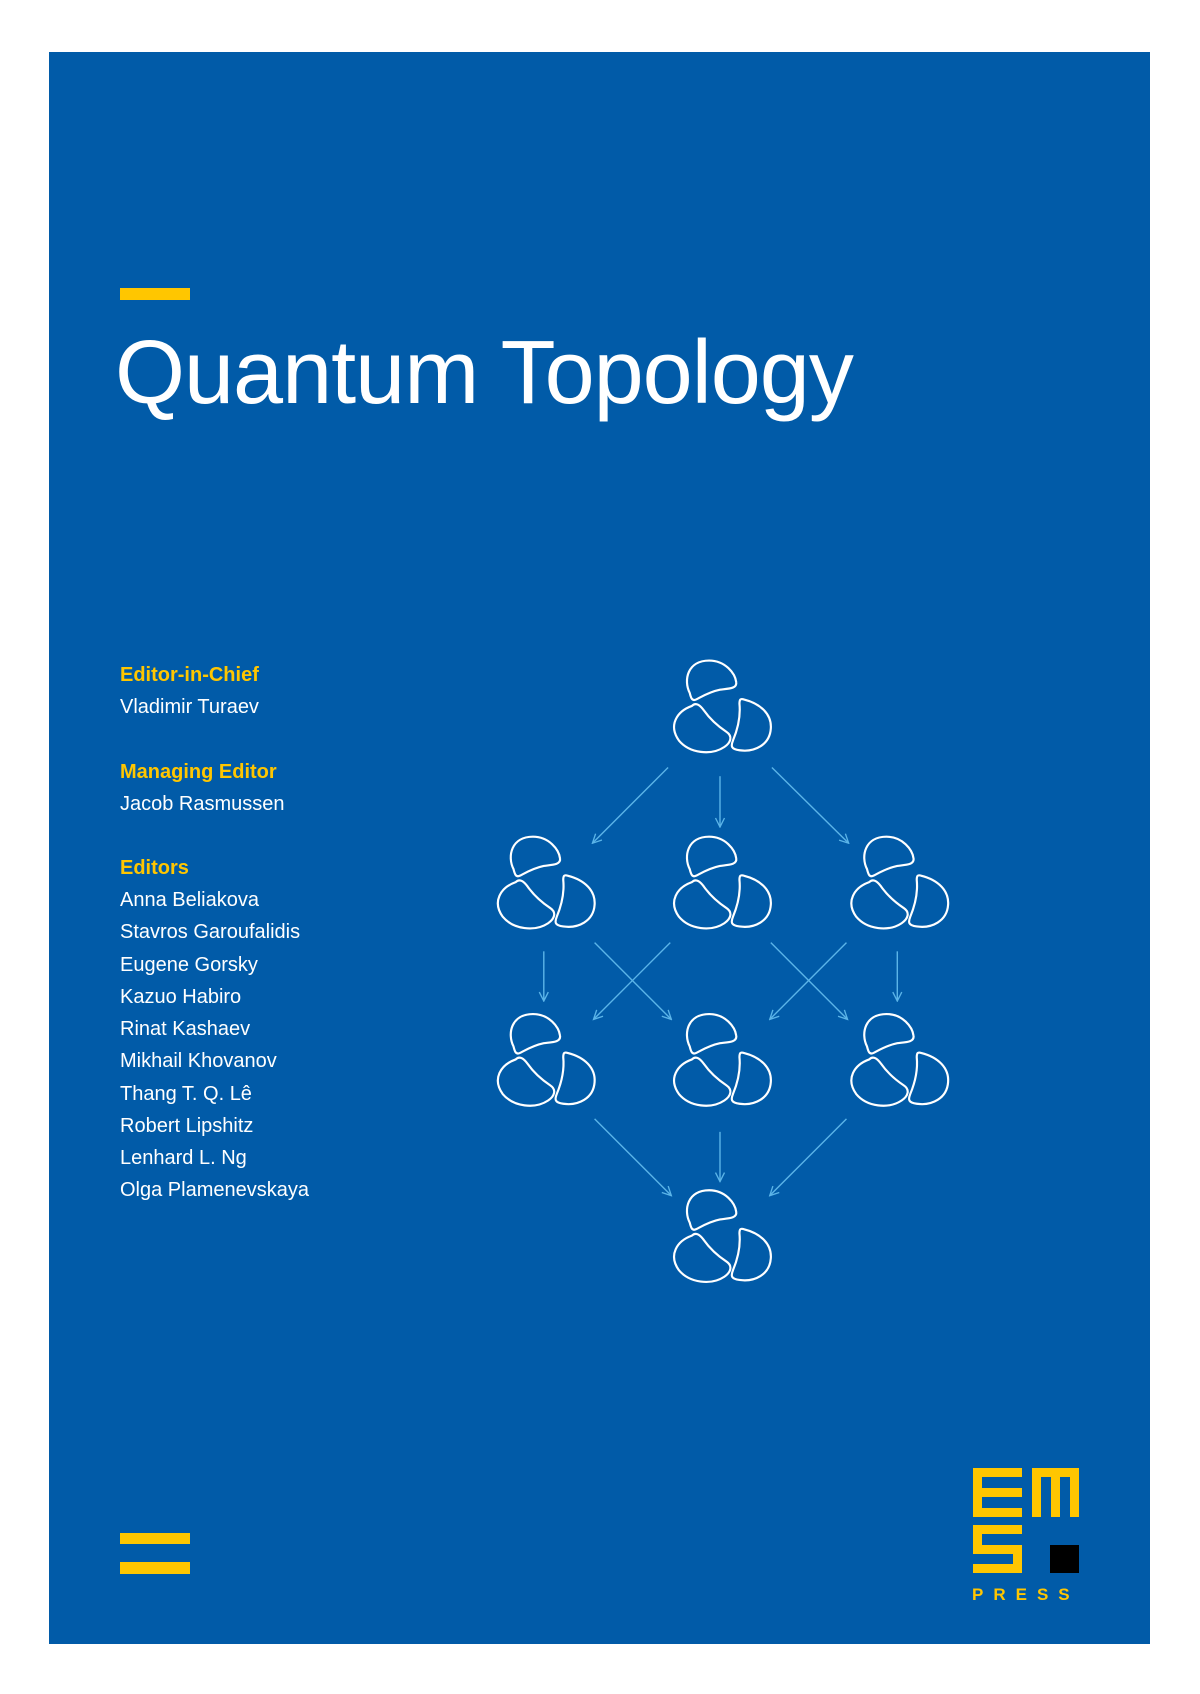 The height and width of the screenshot is (1694, 1200). Describe the element at coordinates (186, 1094) in the screenshot. I see `editor-name: Thang T. Q. Lê` at that location.